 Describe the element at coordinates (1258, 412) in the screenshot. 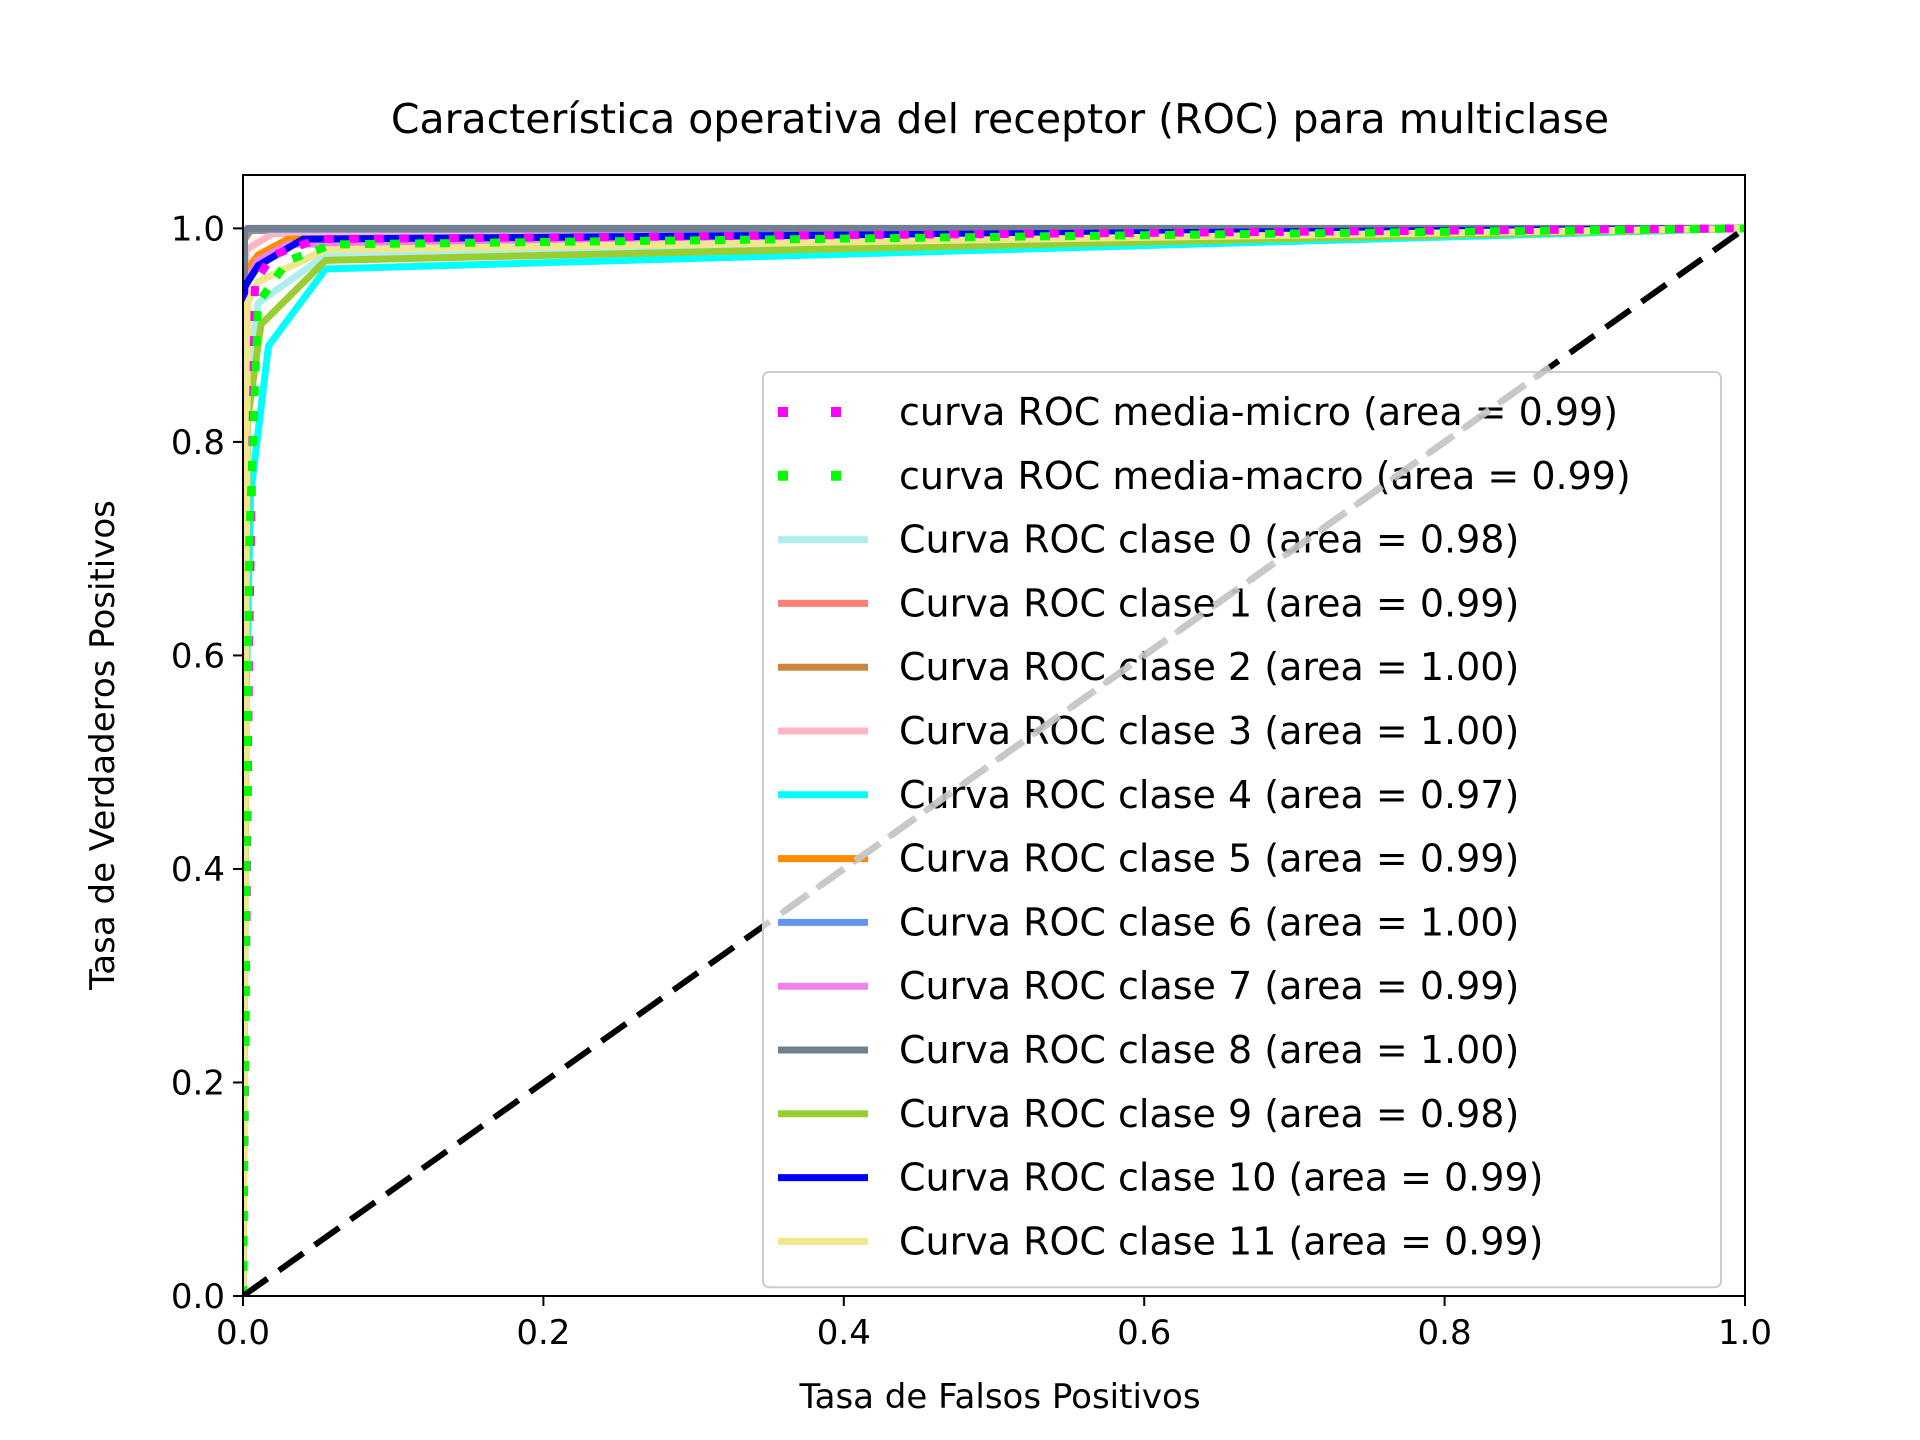

I see `legend-label: curva ROC media-micro (area = 0.99)` at that location.